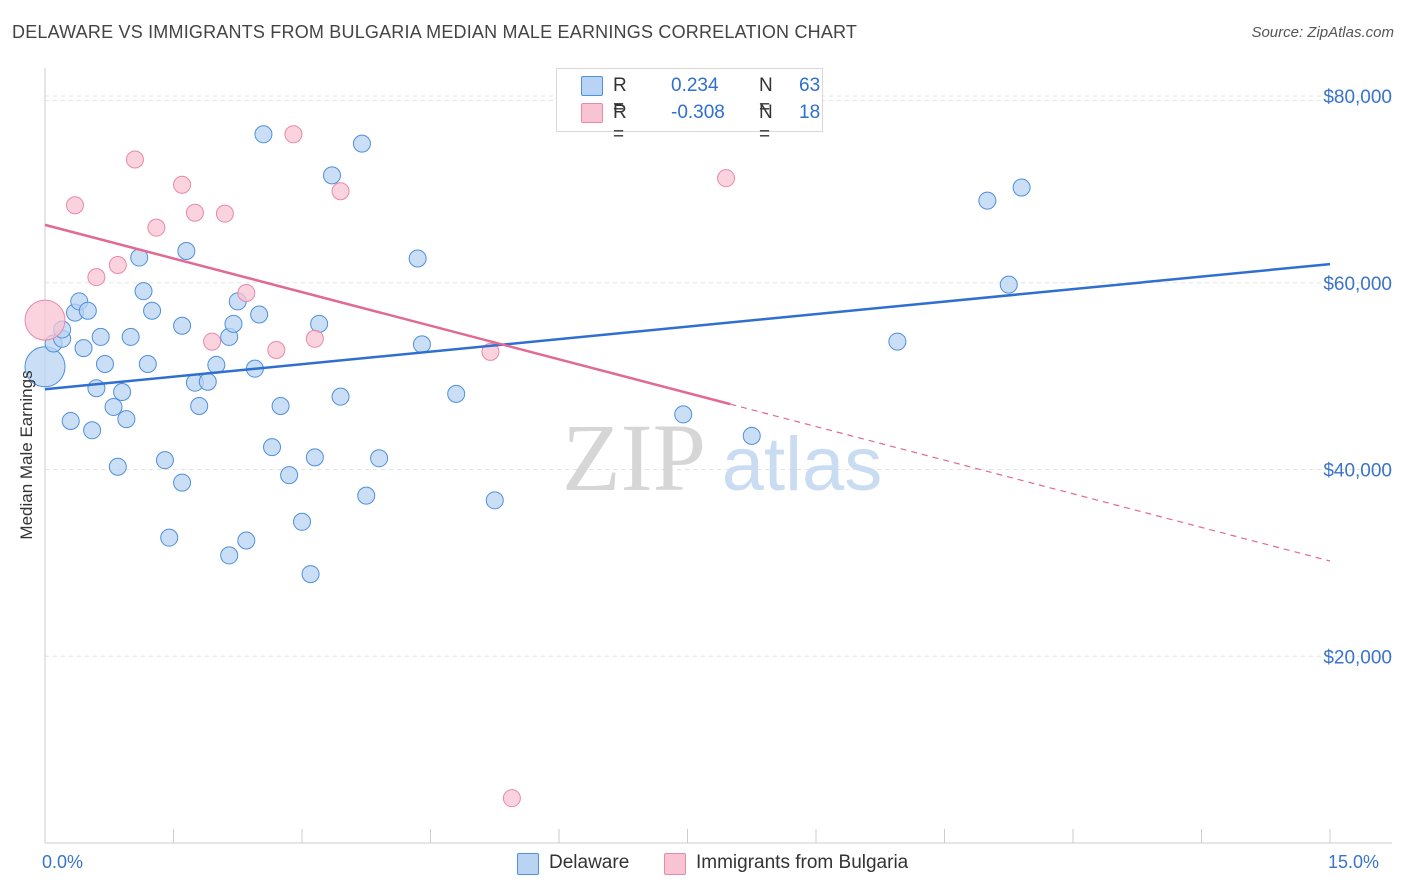  Describe the element at coordinates (695, 85) in the screenshot. I see `legend-r-value: 0.234` at that location.